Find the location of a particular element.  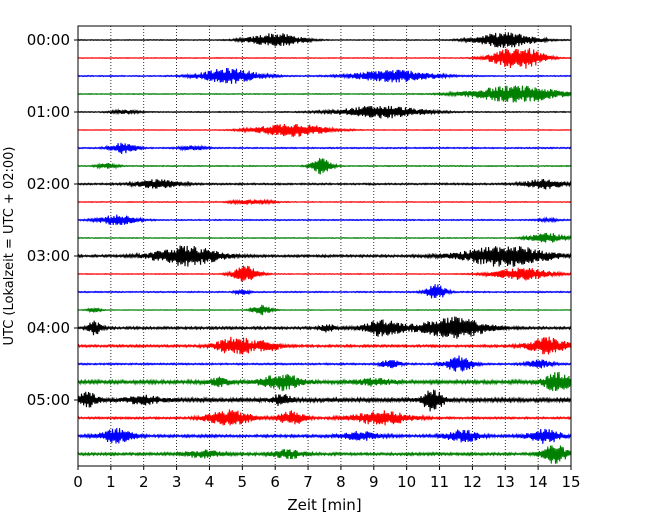

x-tick-label: 12 is located at coordinates (472, 482).